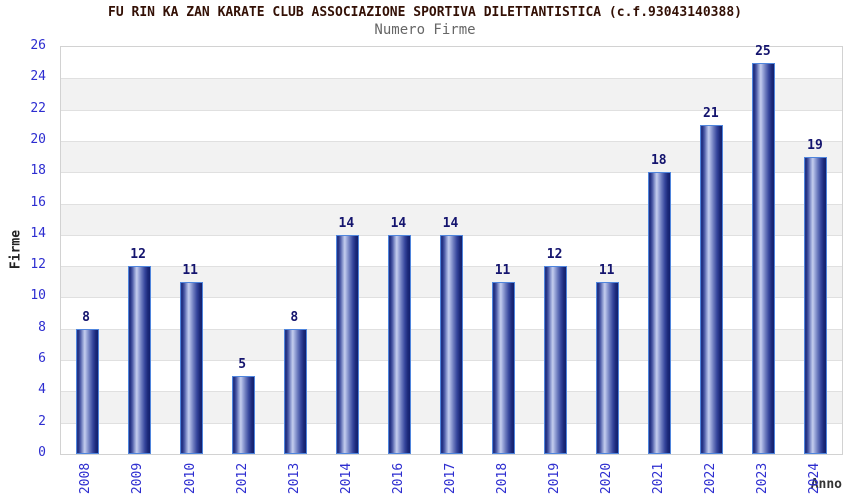 This screenshot has width=850, height=500. Describe the element at coordinates (711, 114) in the screenshot. I see `bar-value-label: 21` at that location.